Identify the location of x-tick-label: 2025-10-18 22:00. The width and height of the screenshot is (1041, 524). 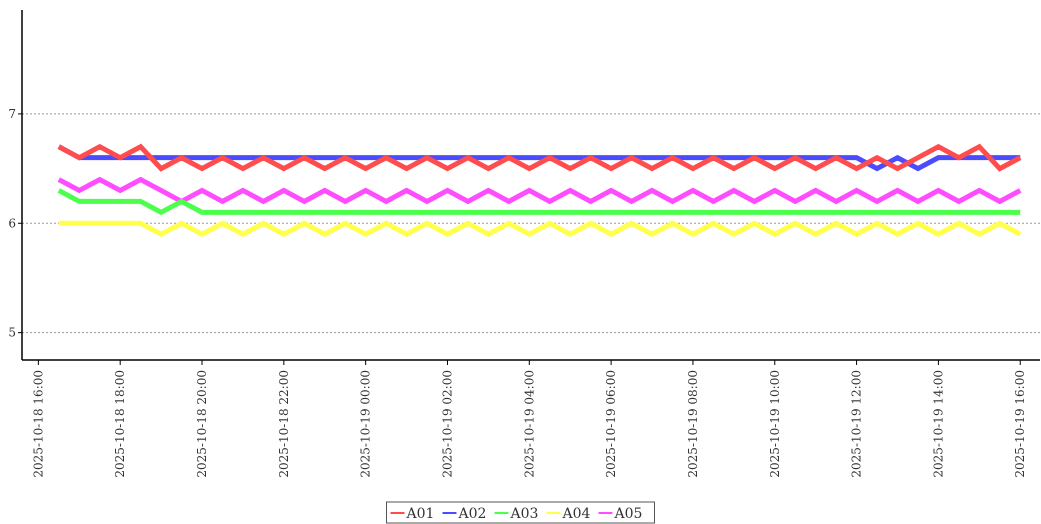
(284, 424).